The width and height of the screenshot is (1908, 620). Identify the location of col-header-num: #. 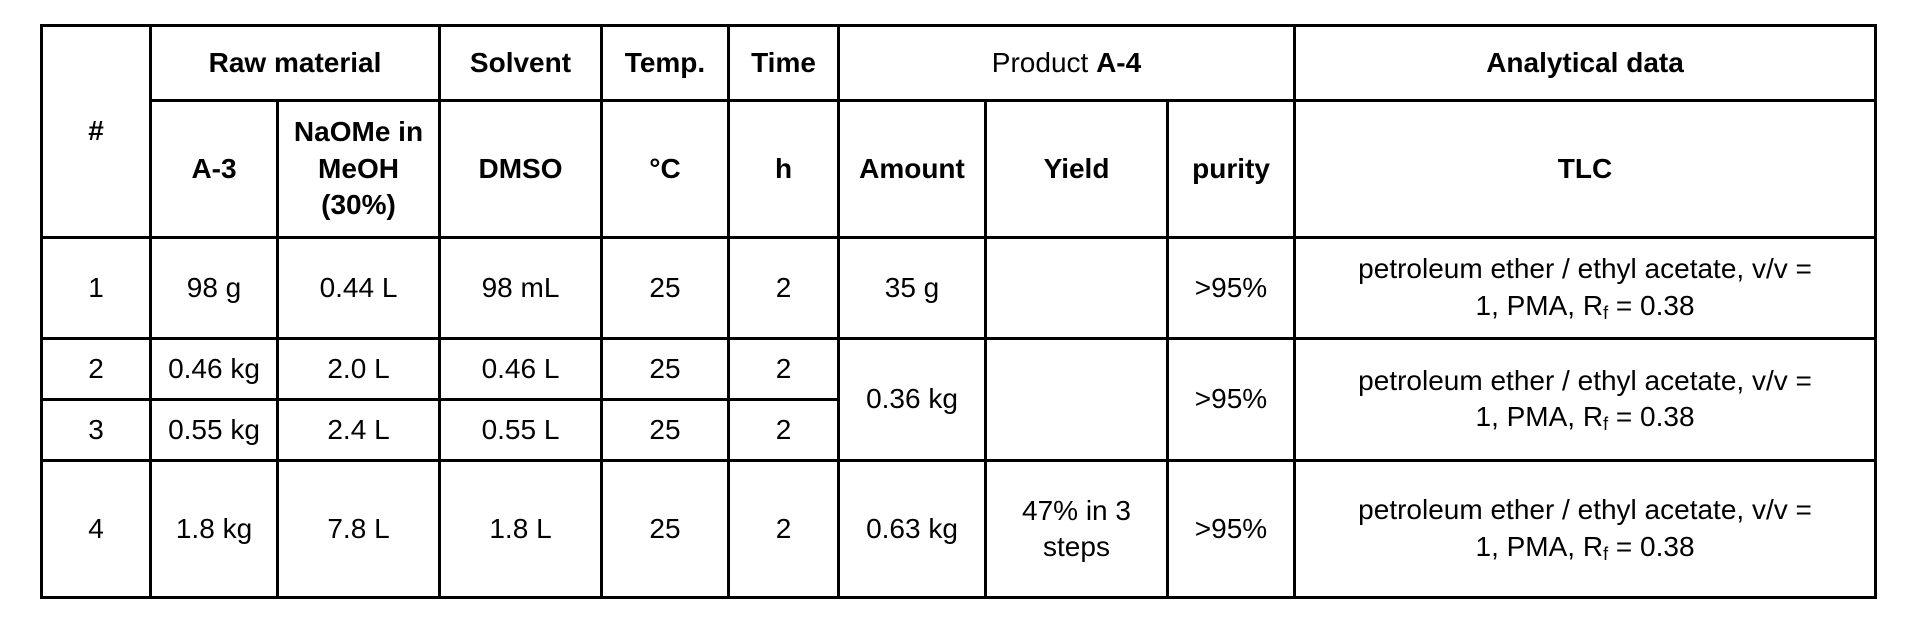
(96, 131).